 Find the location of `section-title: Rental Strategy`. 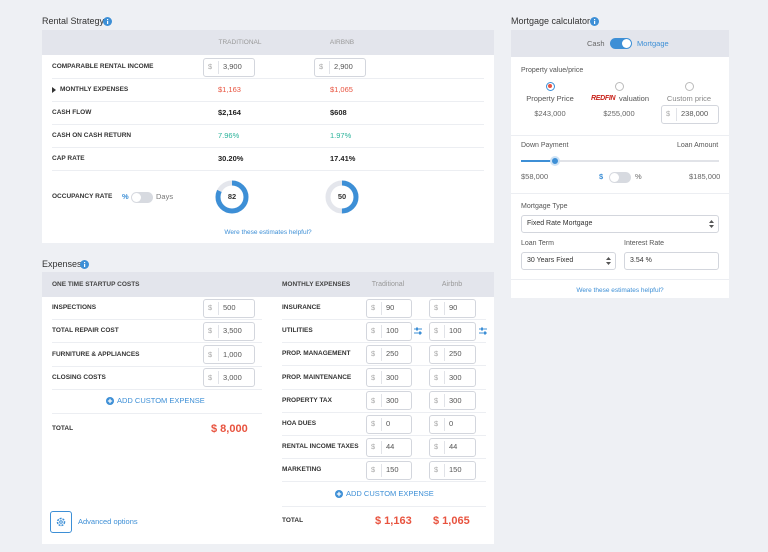

section-title: Rental Strategy is located at coordinates (73, 21).